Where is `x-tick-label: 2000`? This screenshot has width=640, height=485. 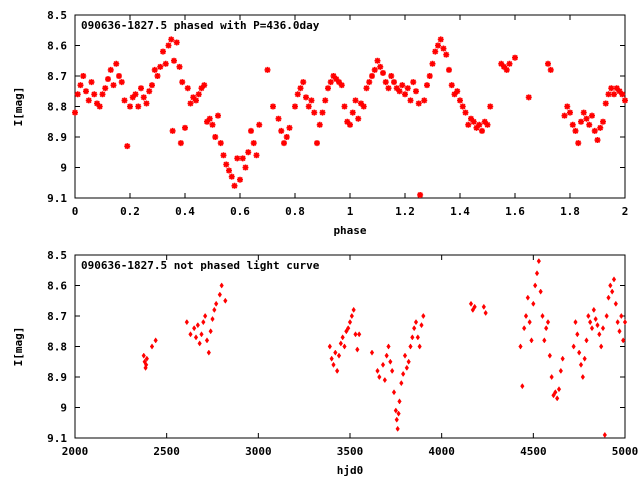 x-tick-label: 2000 is located at coordinates (75, 451).